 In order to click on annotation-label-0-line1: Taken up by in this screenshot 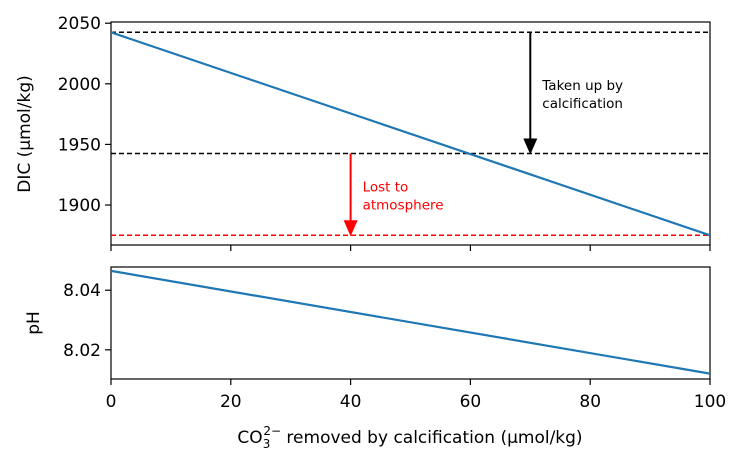, I will do `click(582, 86)`.